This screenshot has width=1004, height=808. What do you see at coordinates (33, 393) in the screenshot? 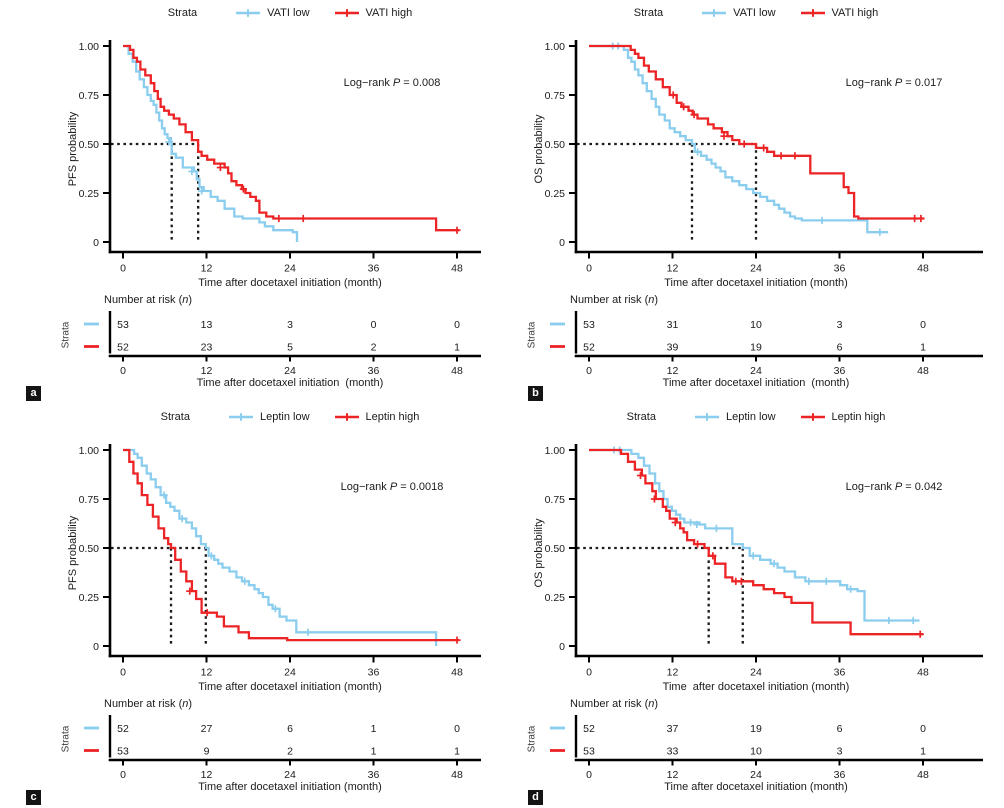
I see `panel-letter-badge: a` at bounding box center [33, 393].